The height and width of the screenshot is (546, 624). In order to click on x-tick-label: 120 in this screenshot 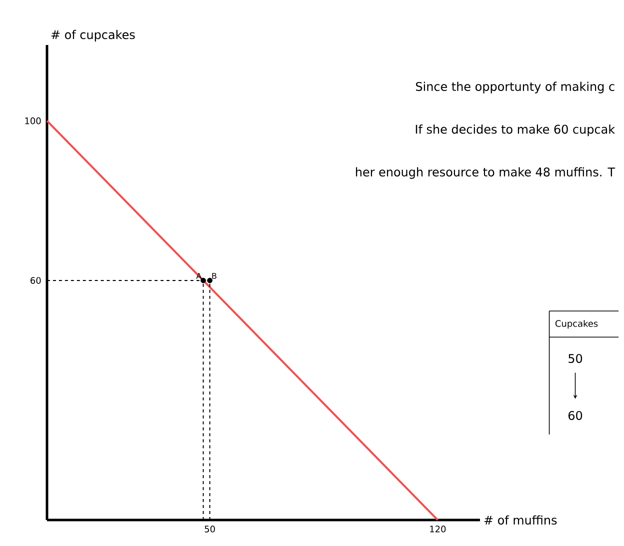, I will do `click(438, 529)`.